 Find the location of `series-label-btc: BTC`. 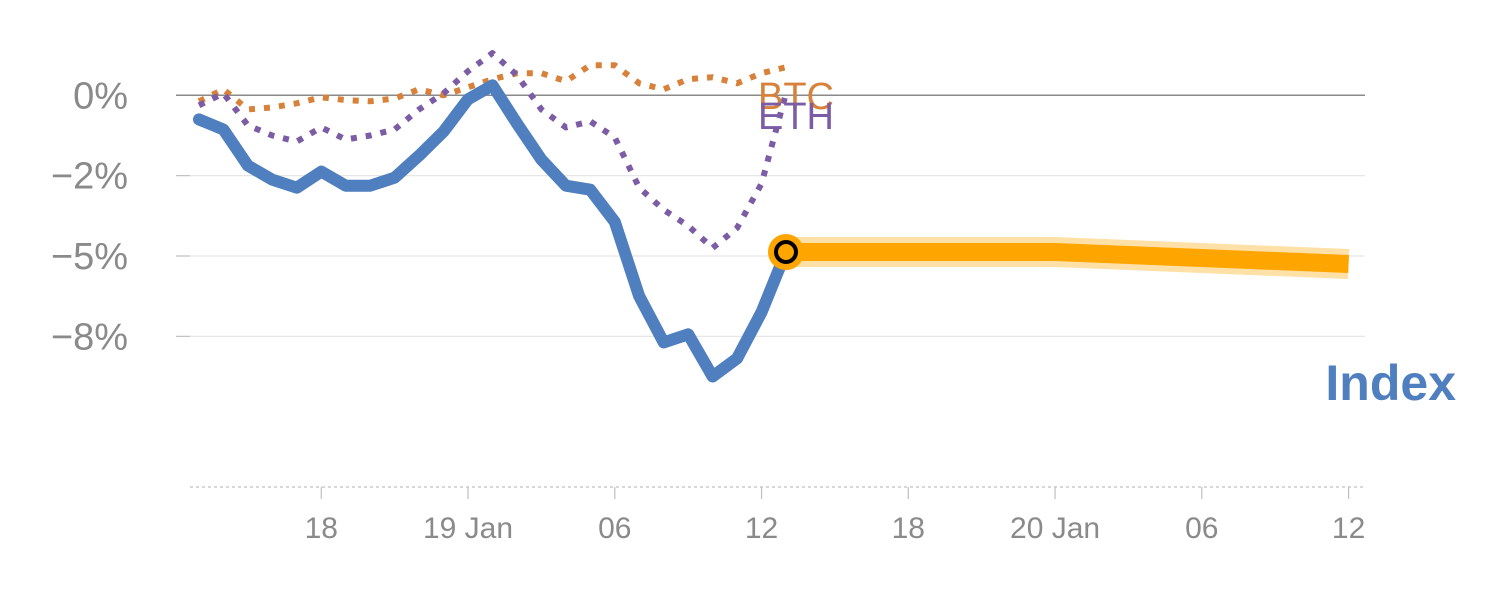

series-label-btc: BTC is located at coordinates (796, 97).